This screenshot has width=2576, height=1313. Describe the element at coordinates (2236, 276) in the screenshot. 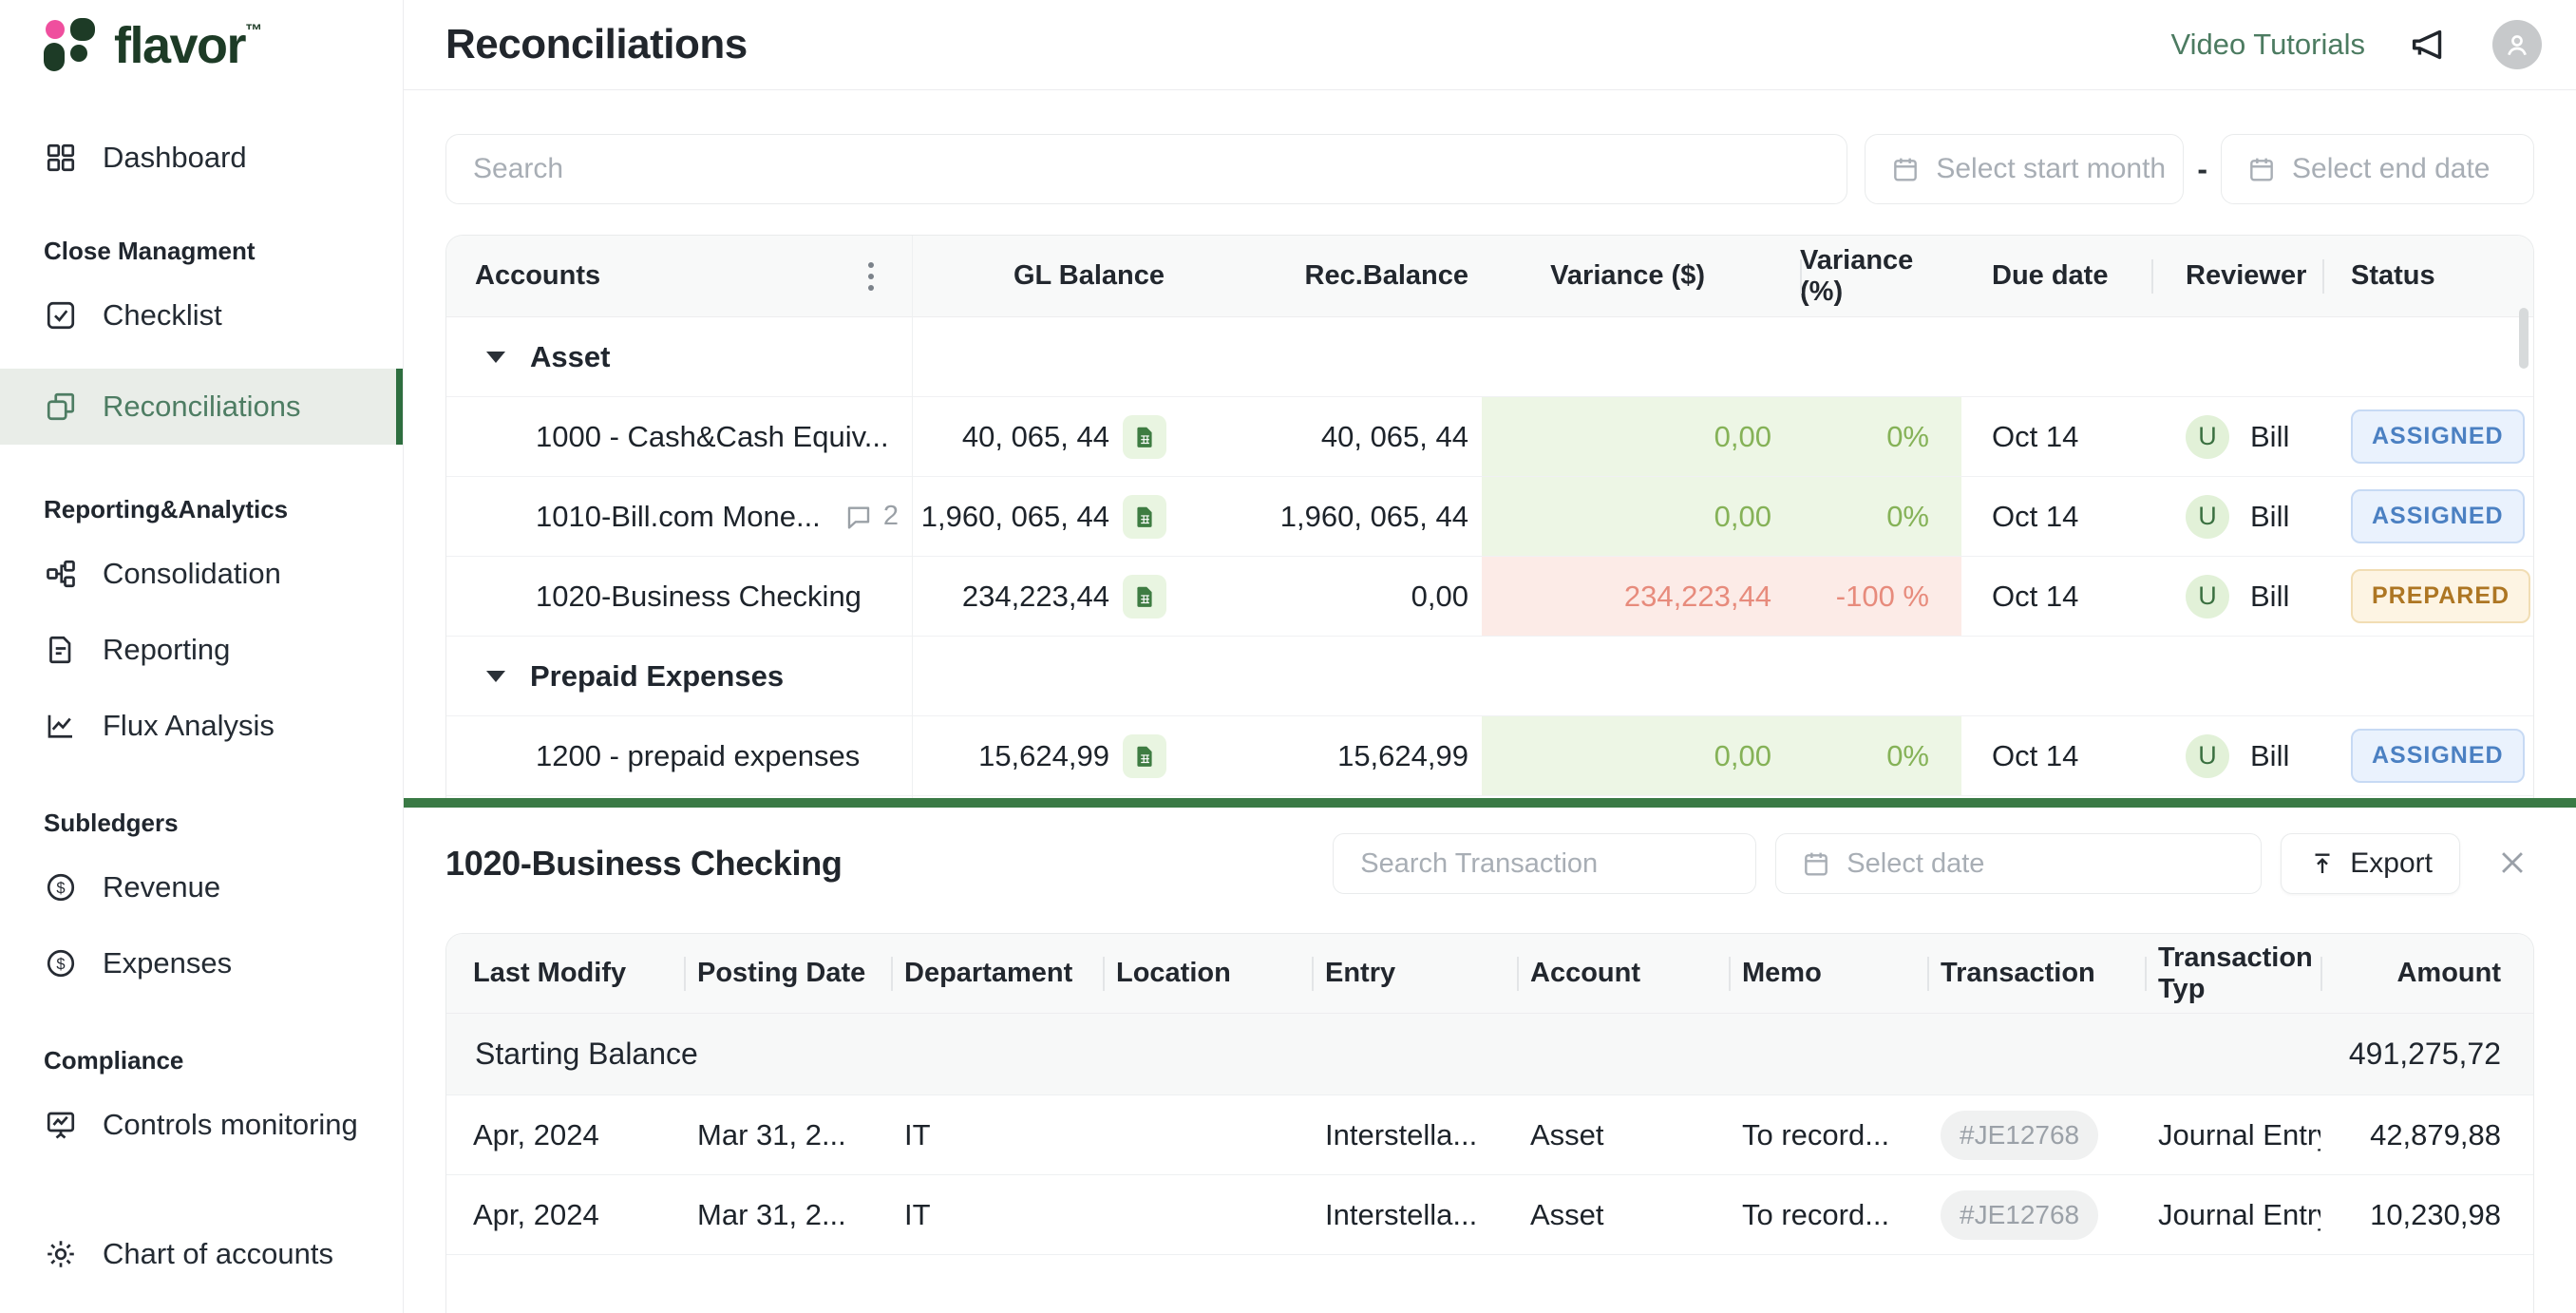

I see `column-header-reviewer: Reviewer` at that location.